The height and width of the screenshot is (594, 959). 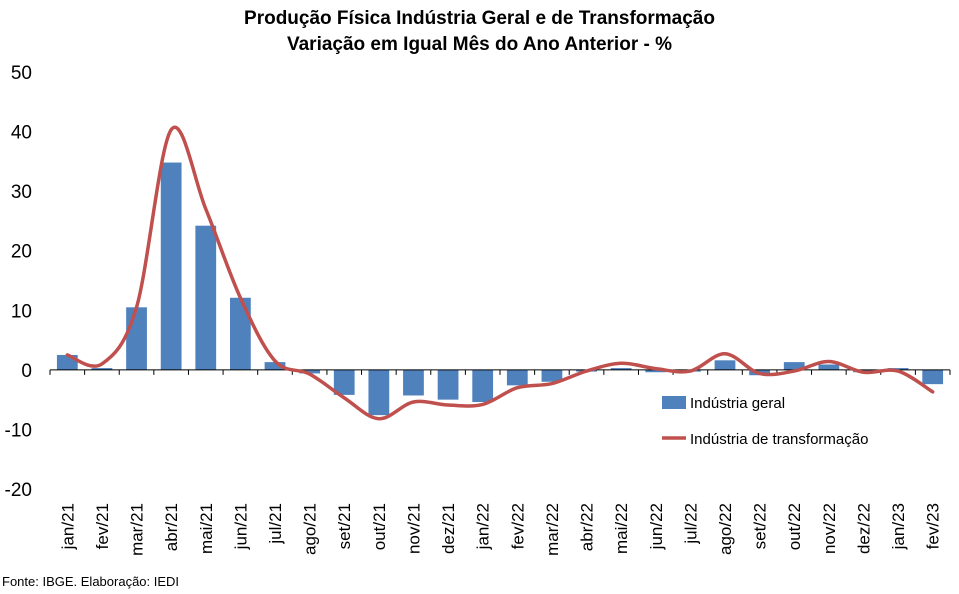 I want to click on x-tick-label: nov/22, so click(x=829, y=528).